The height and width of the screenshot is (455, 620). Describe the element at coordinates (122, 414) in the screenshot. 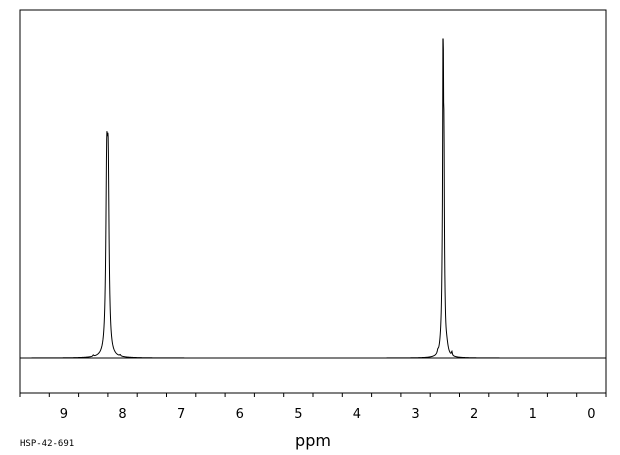

I see `x-tick-label: 8` at that location.